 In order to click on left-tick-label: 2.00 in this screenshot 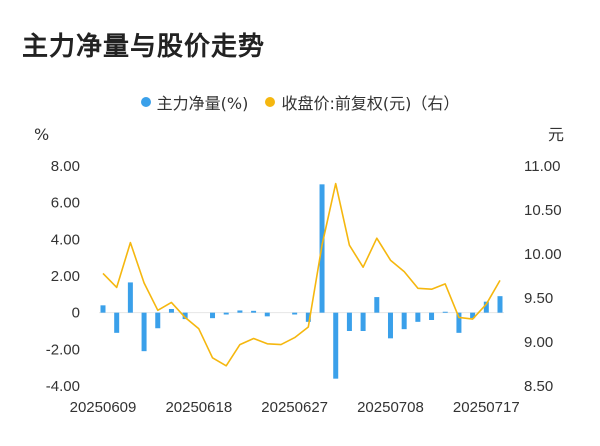, I will do `click(65, 276)`.